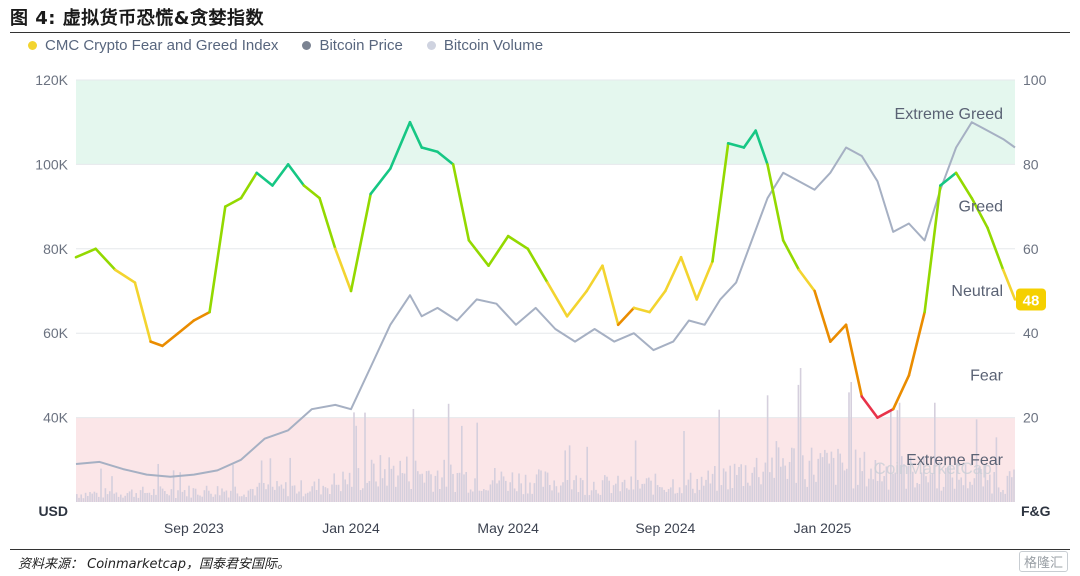 The width and height of the screenshot is (1080, 576). Describe the element at coordinates (153, 45) in the screenshot. I see `legend-item-fng: CMC Crypto Fear and Greed Index` at that location.